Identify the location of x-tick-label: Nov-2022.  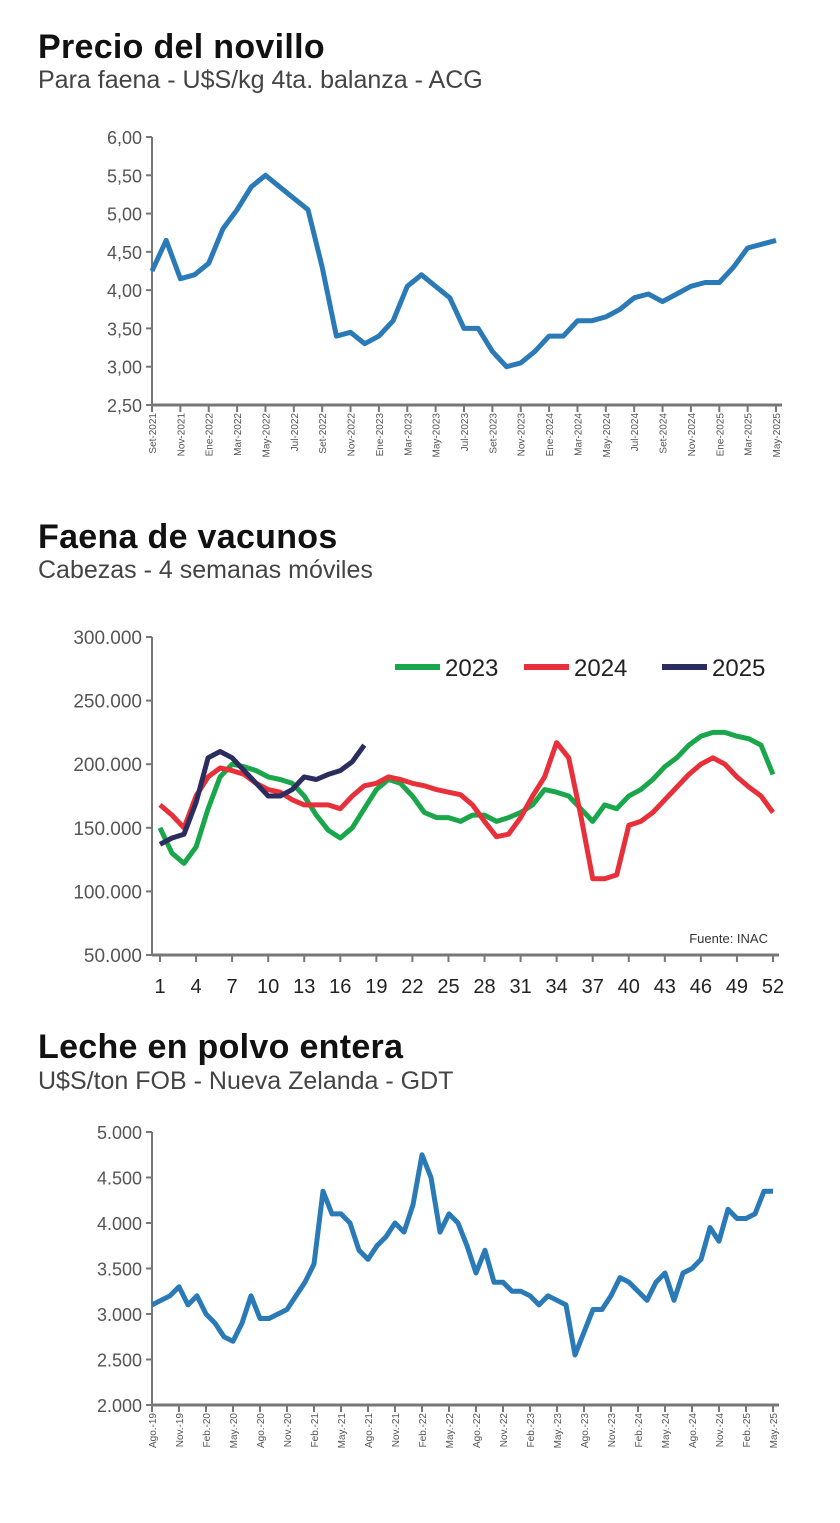
(352, 435).